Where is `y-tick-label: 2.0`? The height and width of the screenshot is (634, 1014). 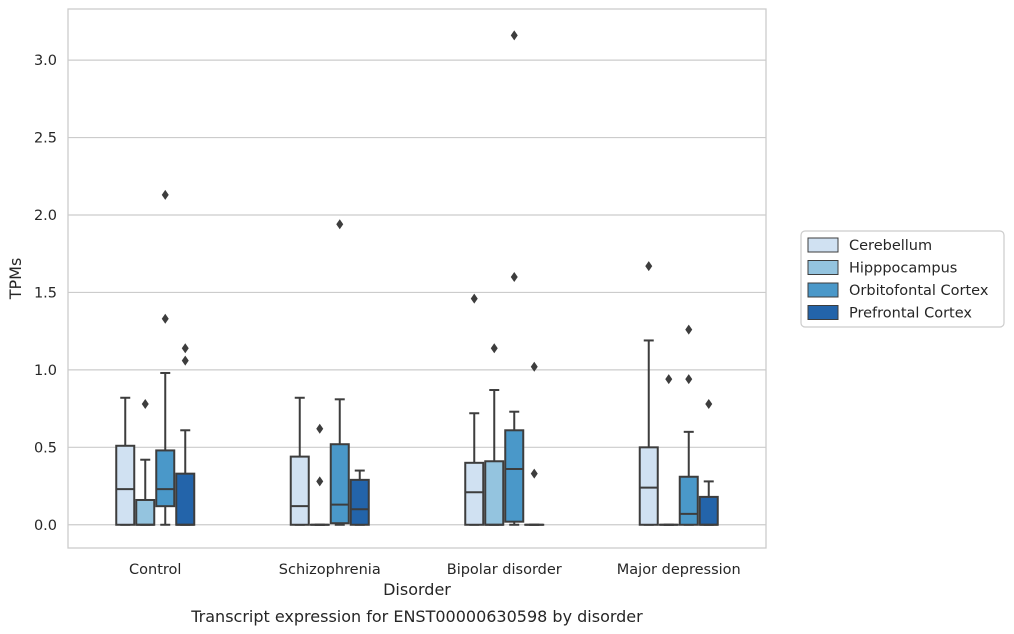
y-tick-label: 2.0 is located at coordinates (45, 216).